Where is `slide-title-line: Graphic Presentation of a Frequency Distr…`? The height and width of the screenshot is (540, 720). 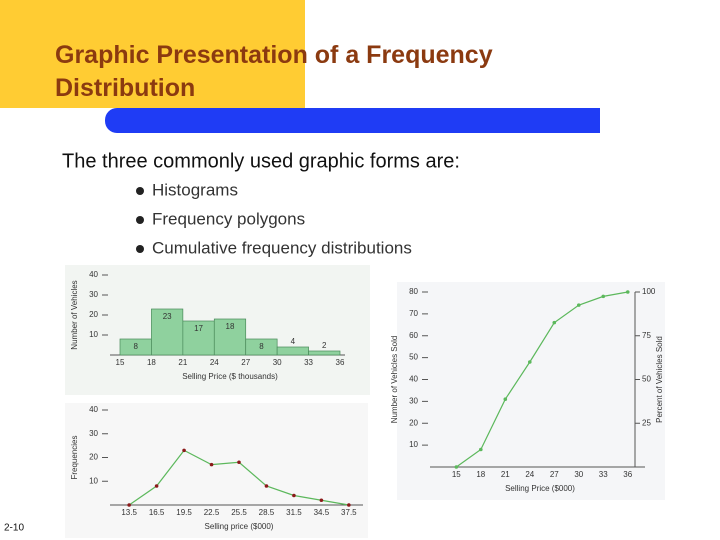 slide-title-line: Graphic Presentation of a Frequency Distr… is located at coordinates (274, 71).